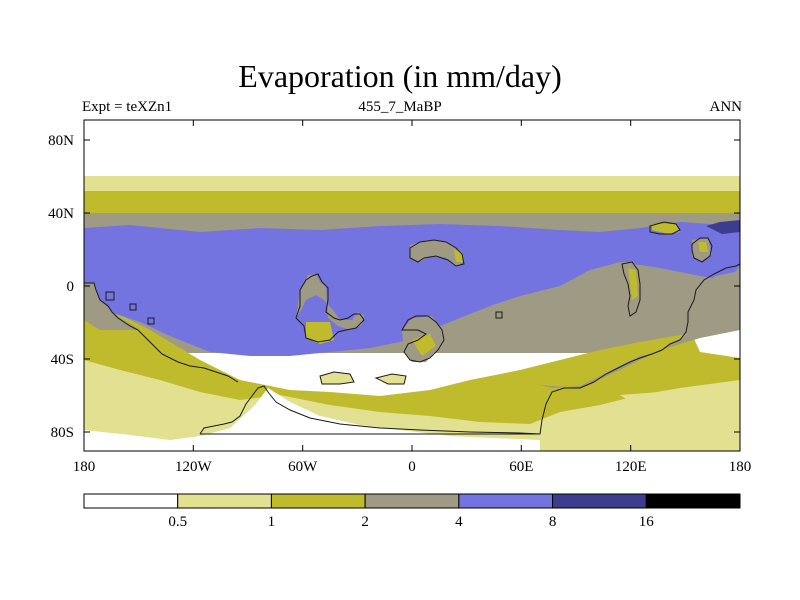 This screenshot has width=800, height=600. What do you see at coordinates (647, 522) in the screenshot?
I see `colorbar-label: 16` at bounding box center [647, 522].